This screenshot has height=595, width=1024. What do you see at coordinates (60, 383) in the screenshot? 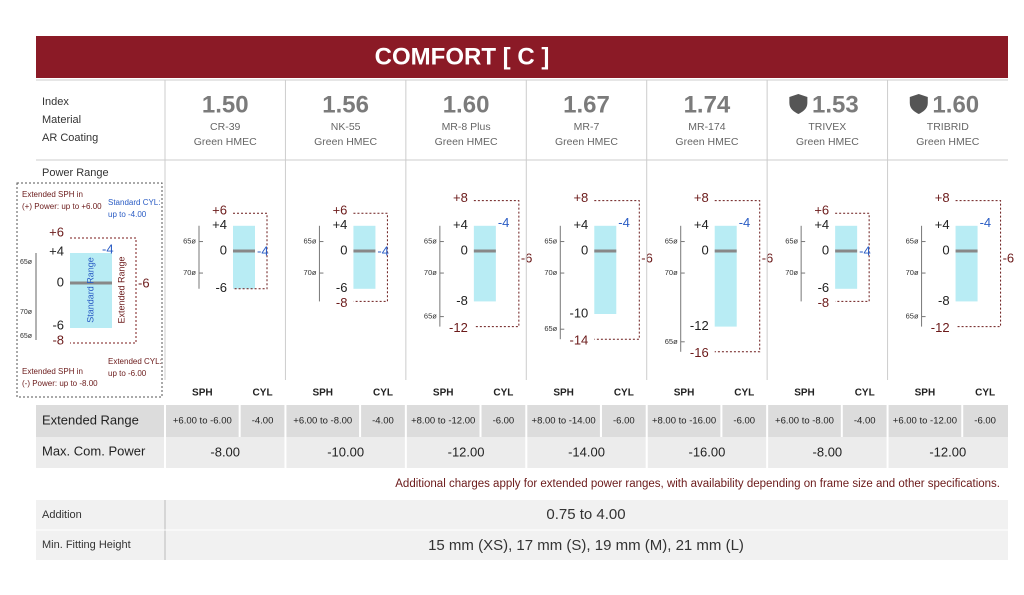
I see `legend-text: (-) Power: up to -8.00` at bounding box center [60, 383].